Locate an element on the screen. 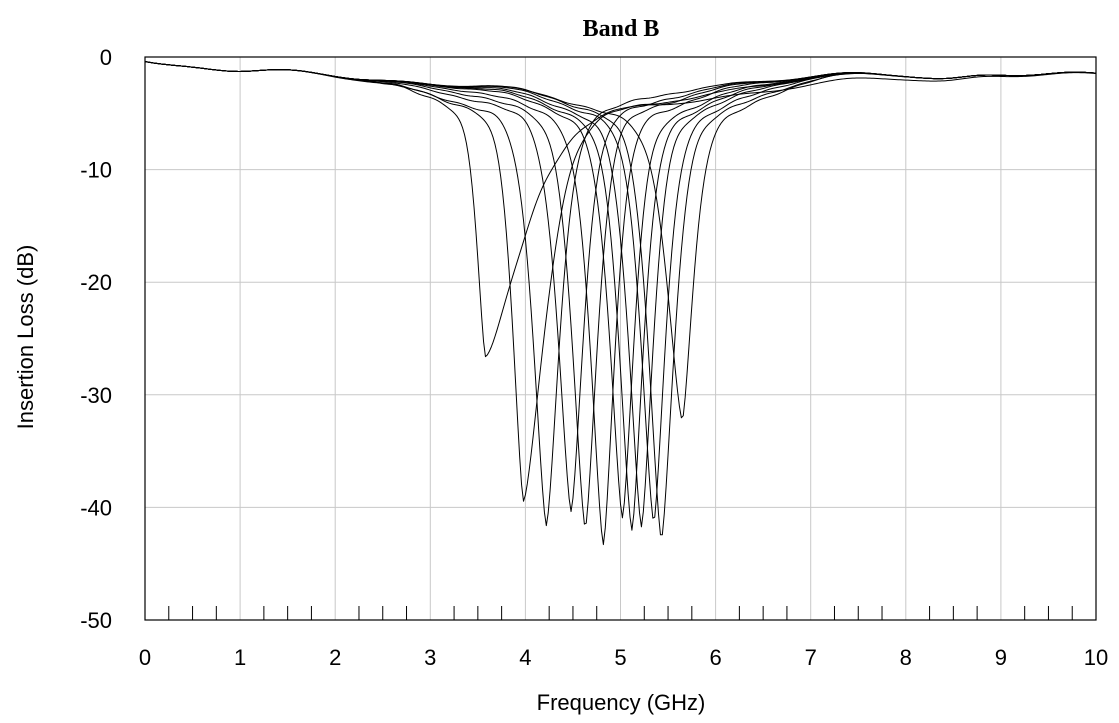  x-axis-label: Frequency (GHz) is located at coordinates (621, 702).